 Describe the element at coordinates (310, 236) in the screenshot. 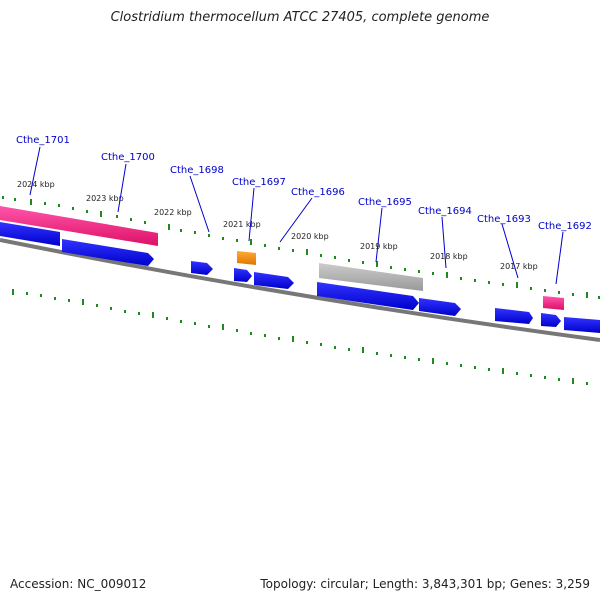

I see `kbp-label: 2020 kbp` at that location.